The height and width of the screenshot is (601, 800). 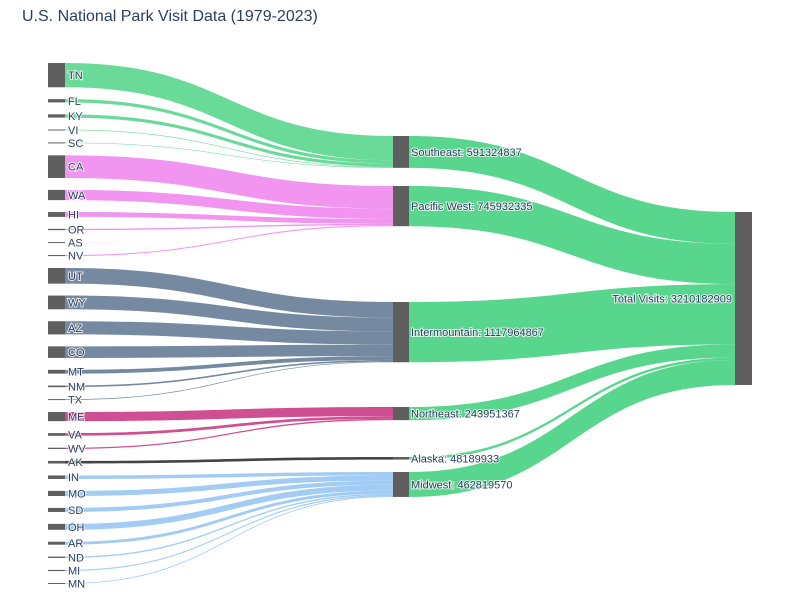 What do you see at coordinates (229, 182) in the screenshot?
I see `link-ca-pacific-west` at bounding box center [229, 182].